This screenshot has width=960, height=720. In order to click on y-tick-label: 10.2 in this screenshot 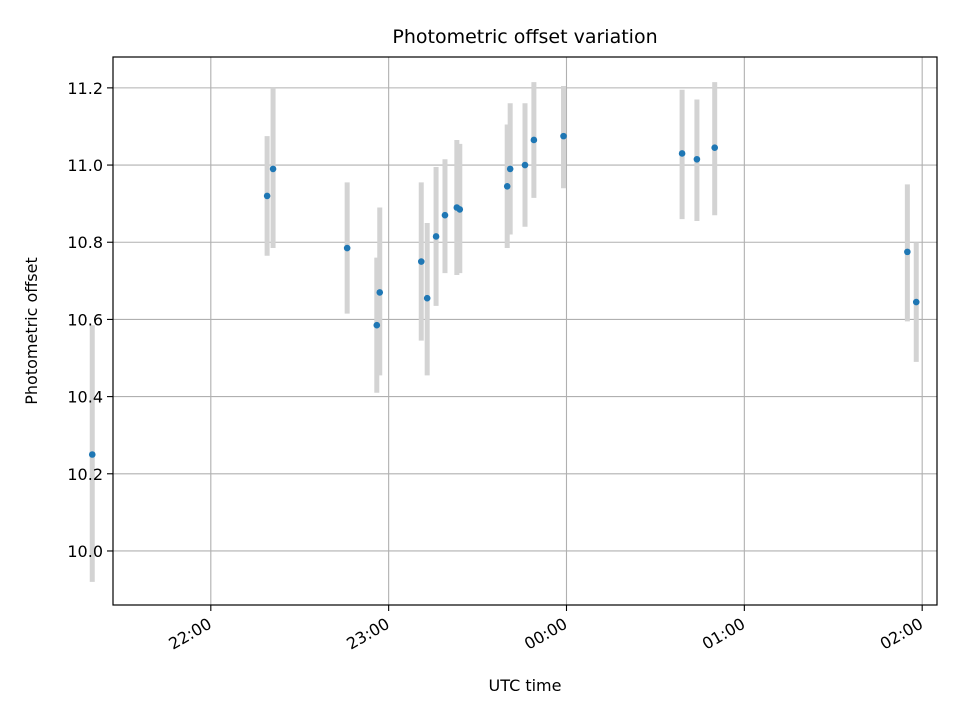, I will do `click(85, 474)`.